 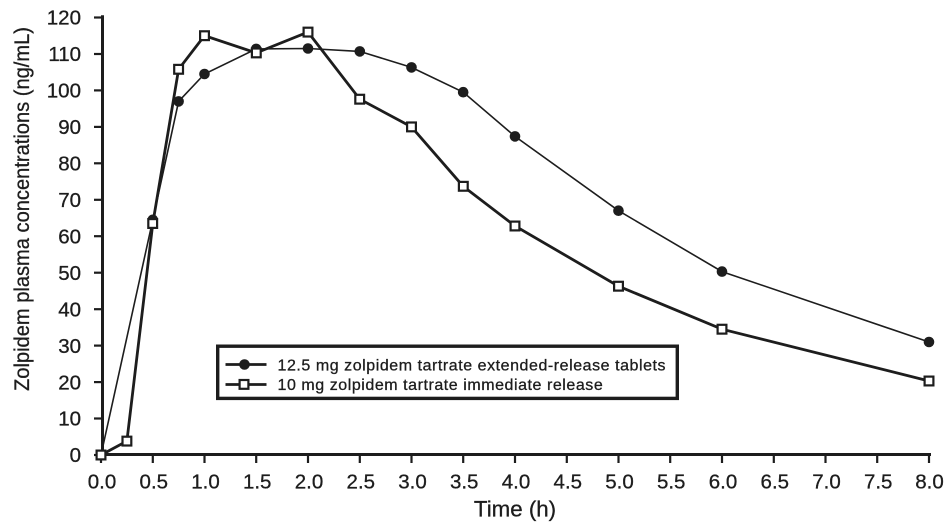 What do you see at coordinates (464, 482) in the screenshot?
I see `svg-text: 3.5` at bounding box center [464, 482].